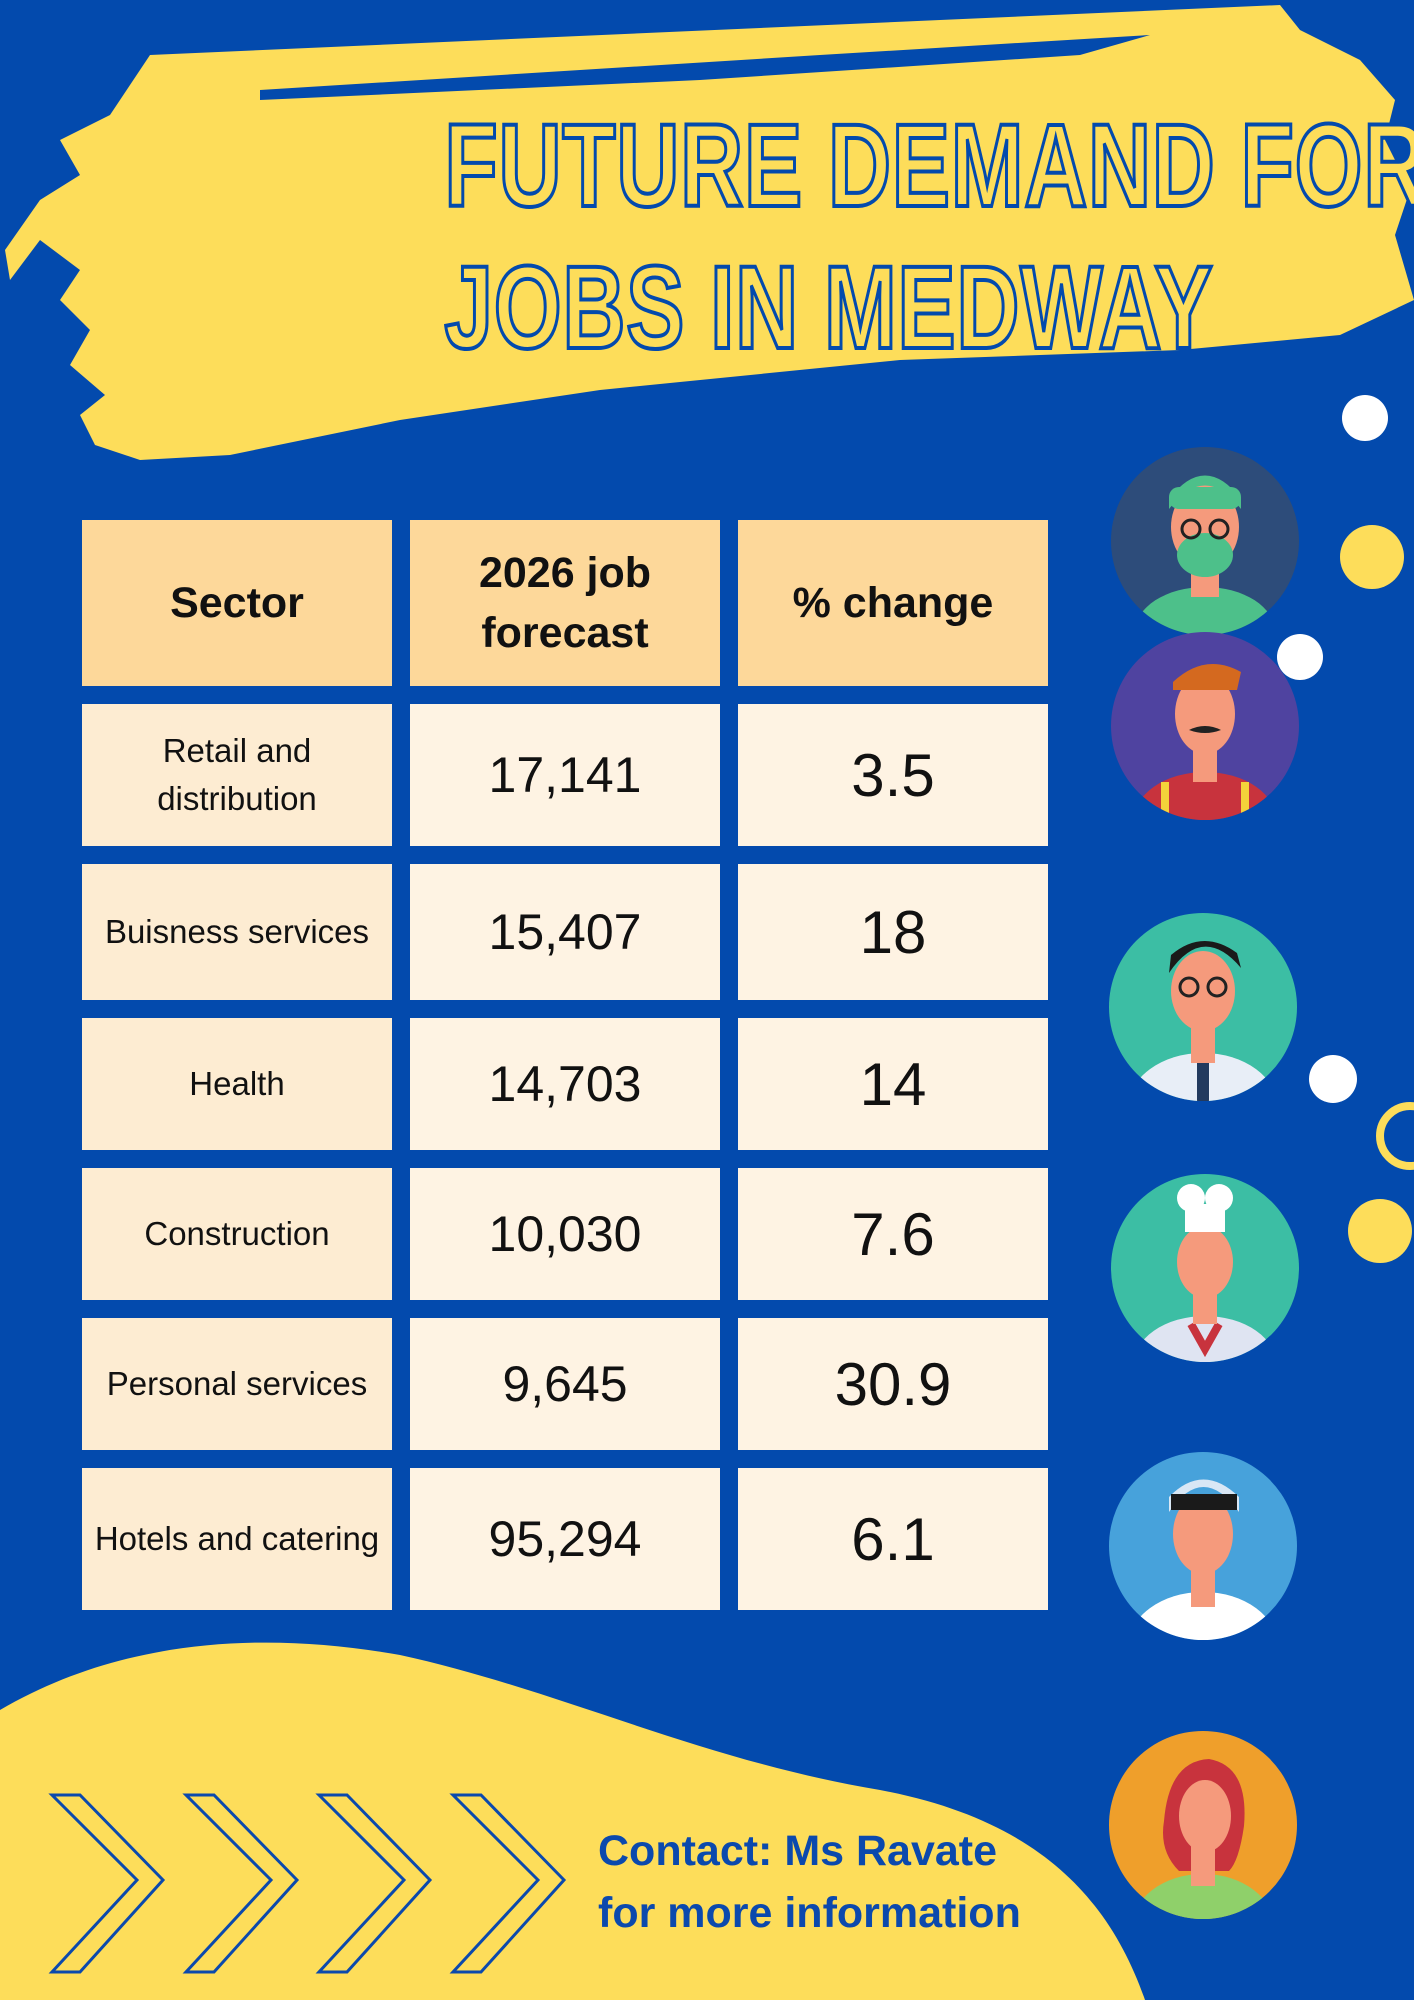  What do you see at coordinates (893, 775) in the screenshot?
I see `change-cell: 3.5` at bounding box center [893, 775].